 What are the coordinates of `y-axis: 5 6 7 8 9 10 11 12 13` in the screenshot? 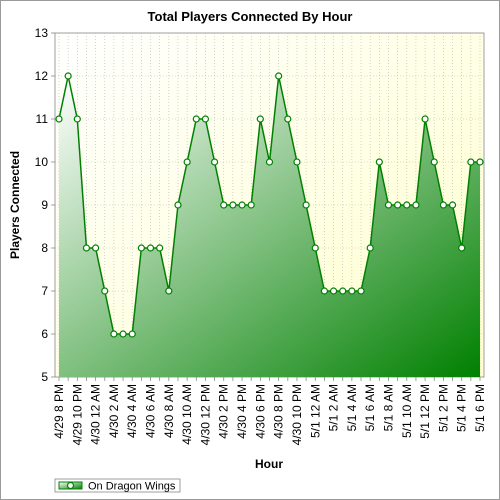 It's located at (45, 205).